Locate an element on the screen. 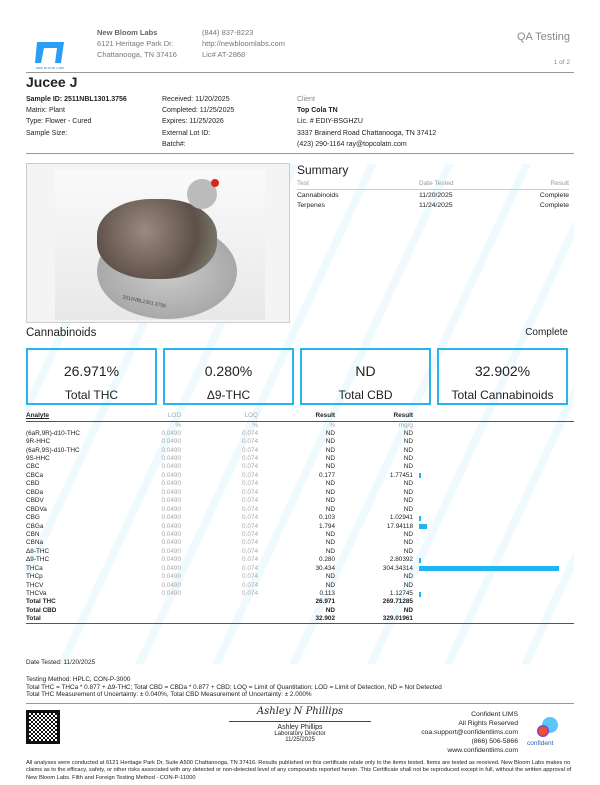 This screenshot has width=600, height=785. table-row: THCV 0.0490 0.074 ND ND is located at coordinates (300, 585).